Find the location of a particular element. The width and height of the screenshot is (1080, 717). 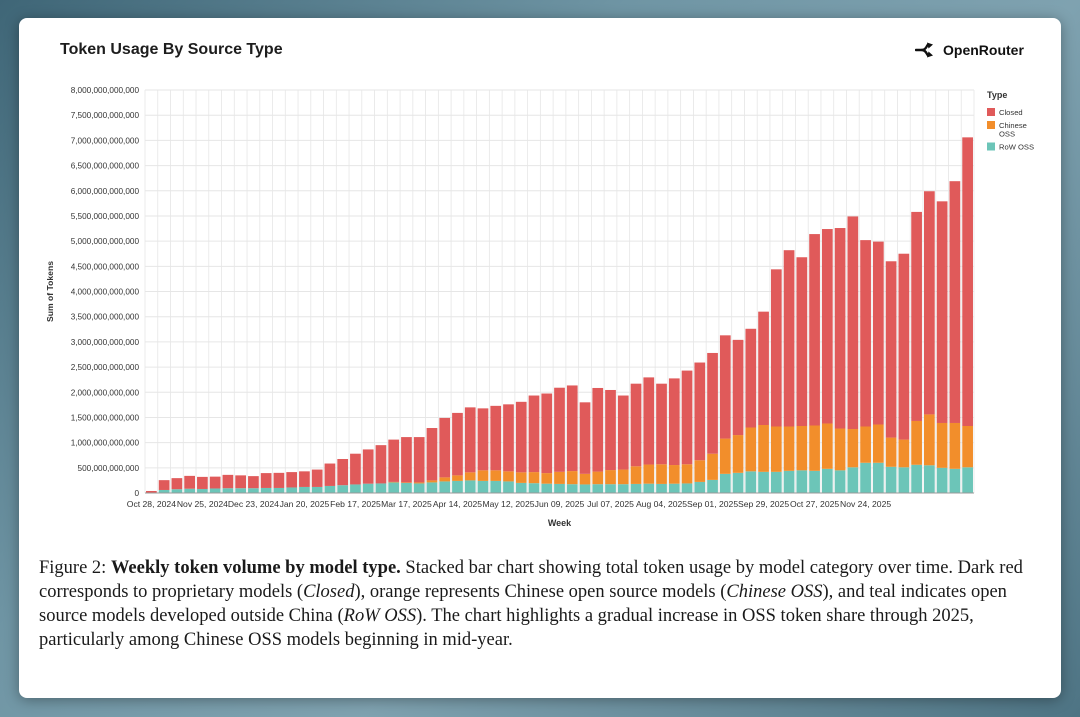

x-tick-label: Aug 04, 2025 is located at coordinates (661, 504).